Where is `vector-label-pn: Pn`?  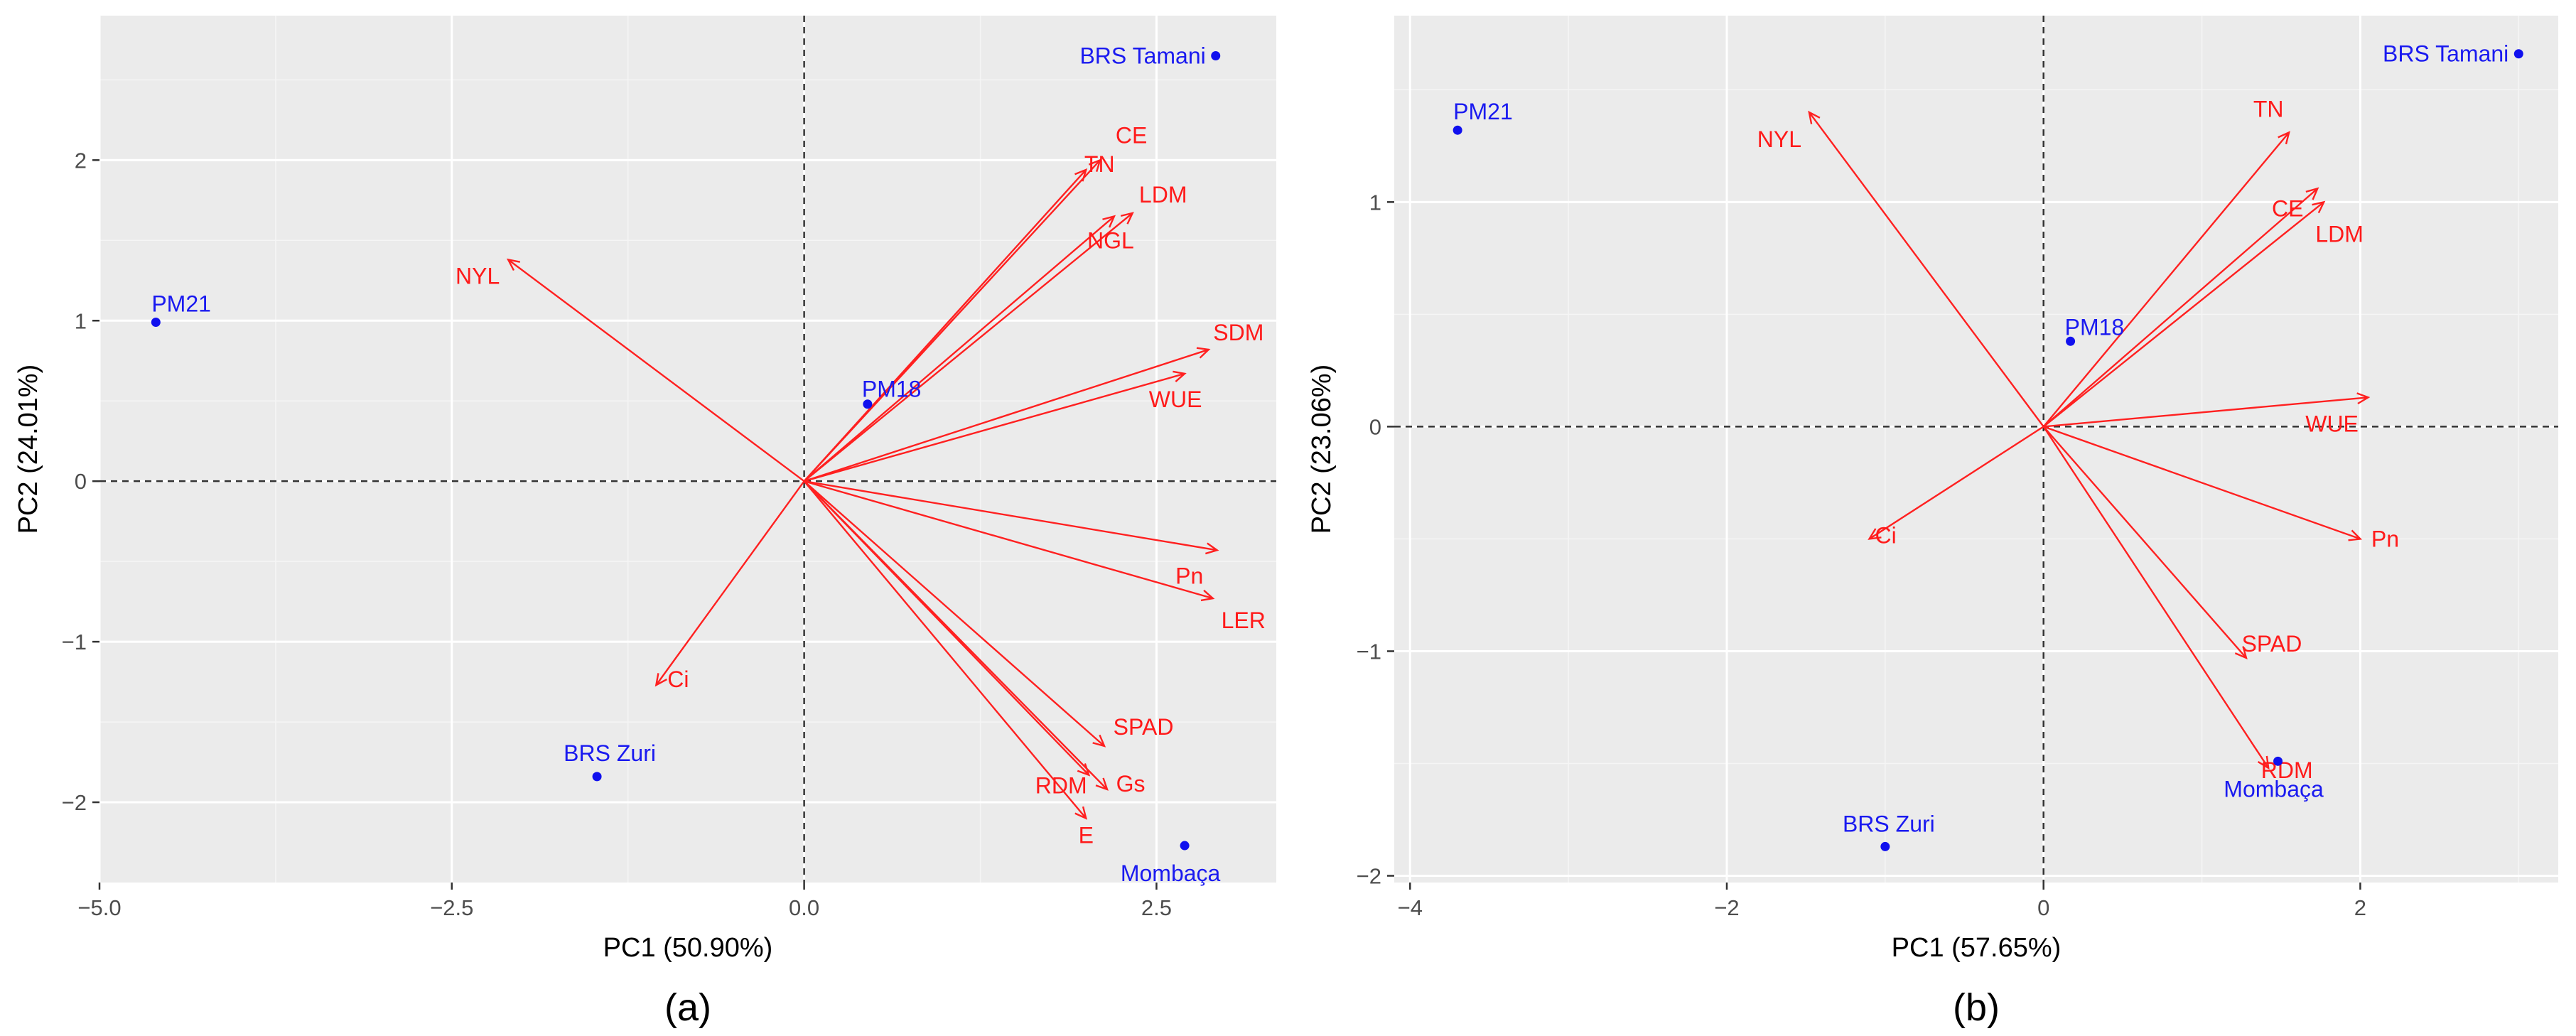
vector-label-pn: Pn is located at coordinates (2385, 538).